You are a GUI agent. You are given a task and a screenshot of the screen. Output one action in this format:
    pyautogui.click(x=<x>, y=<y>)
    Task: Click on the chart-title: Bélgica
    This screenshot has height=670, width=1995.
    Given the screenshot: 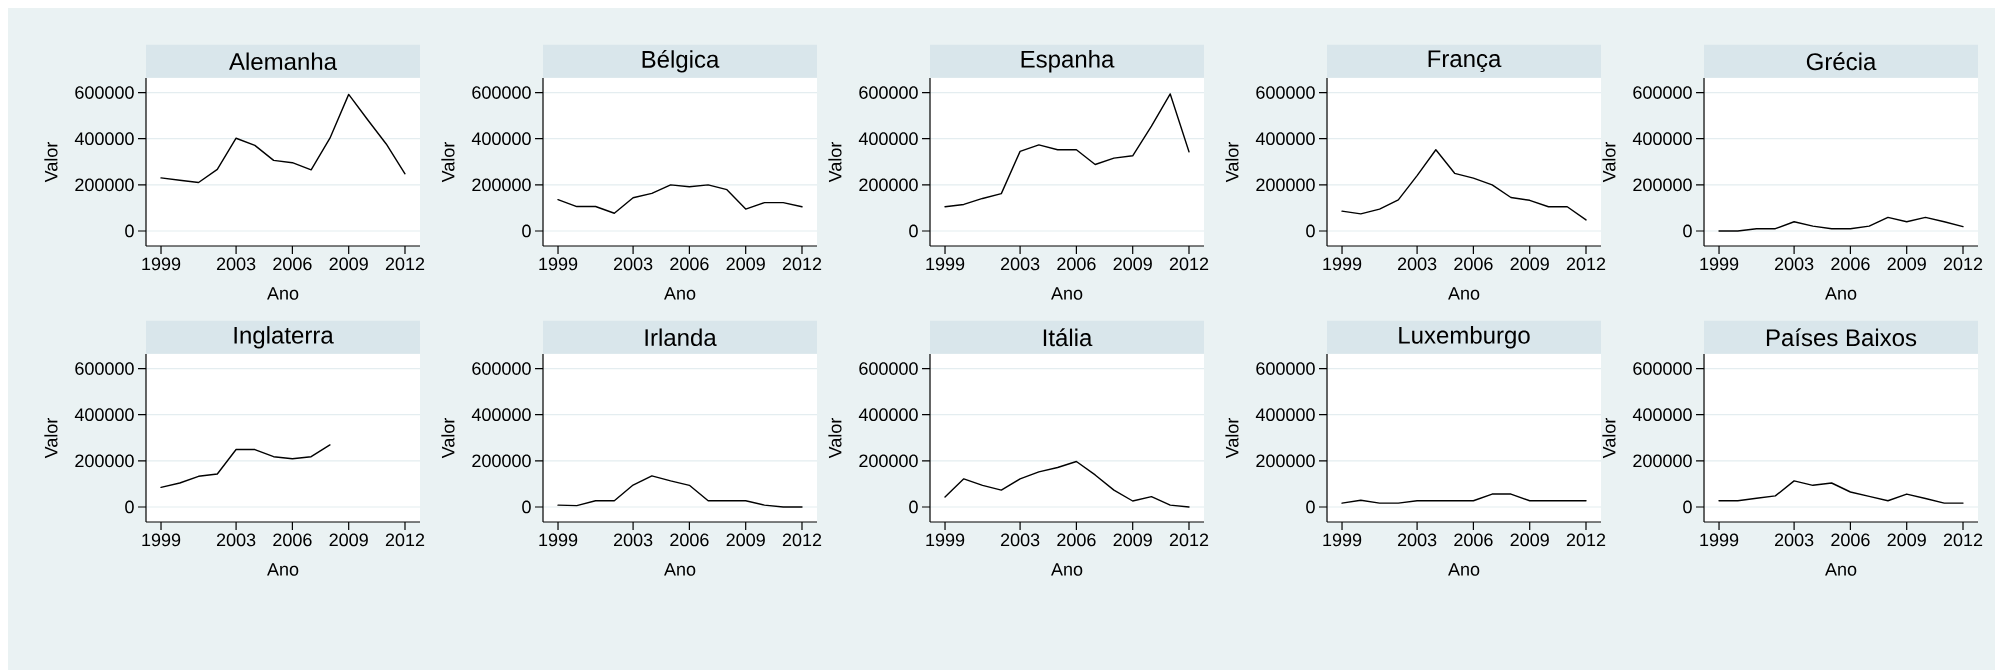 What is the action you would take?
    pyautogui.click(x=681, y=61)
    